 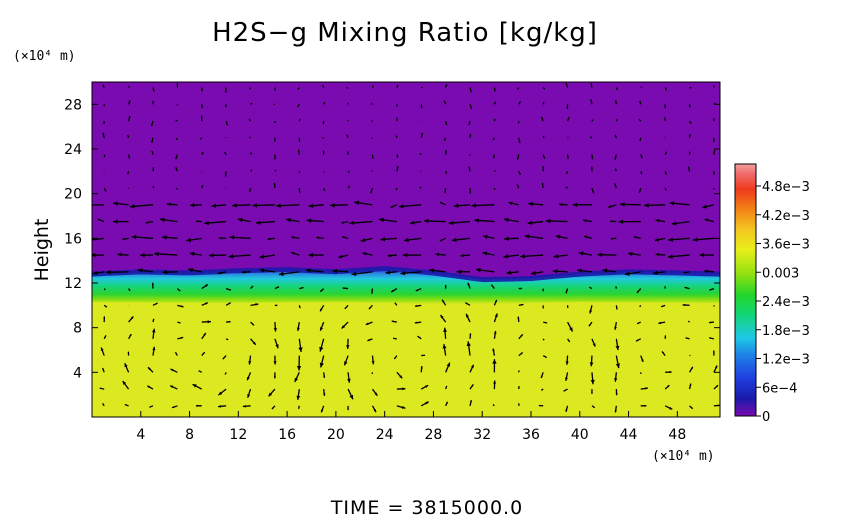 What do you see at coordinates (786, 187) in the screenshot?
I see `colorbar-tick-label: 4.8e−3` at bounding box center [786, 187].